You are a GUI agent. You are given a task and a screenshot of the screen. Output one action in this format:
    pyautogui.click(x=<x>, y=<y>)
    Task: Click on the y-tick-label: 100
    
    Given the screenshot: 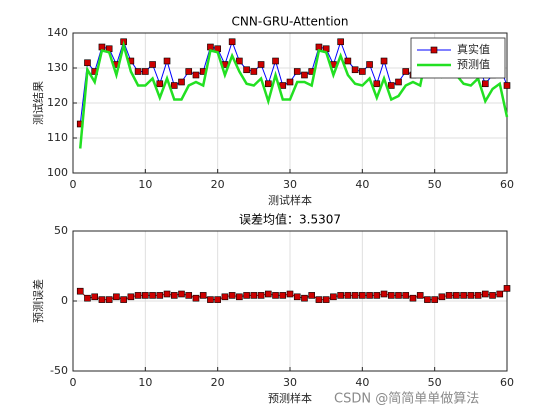 What is the action you would take?
    pyautogui.click(x=57, y=172)
    